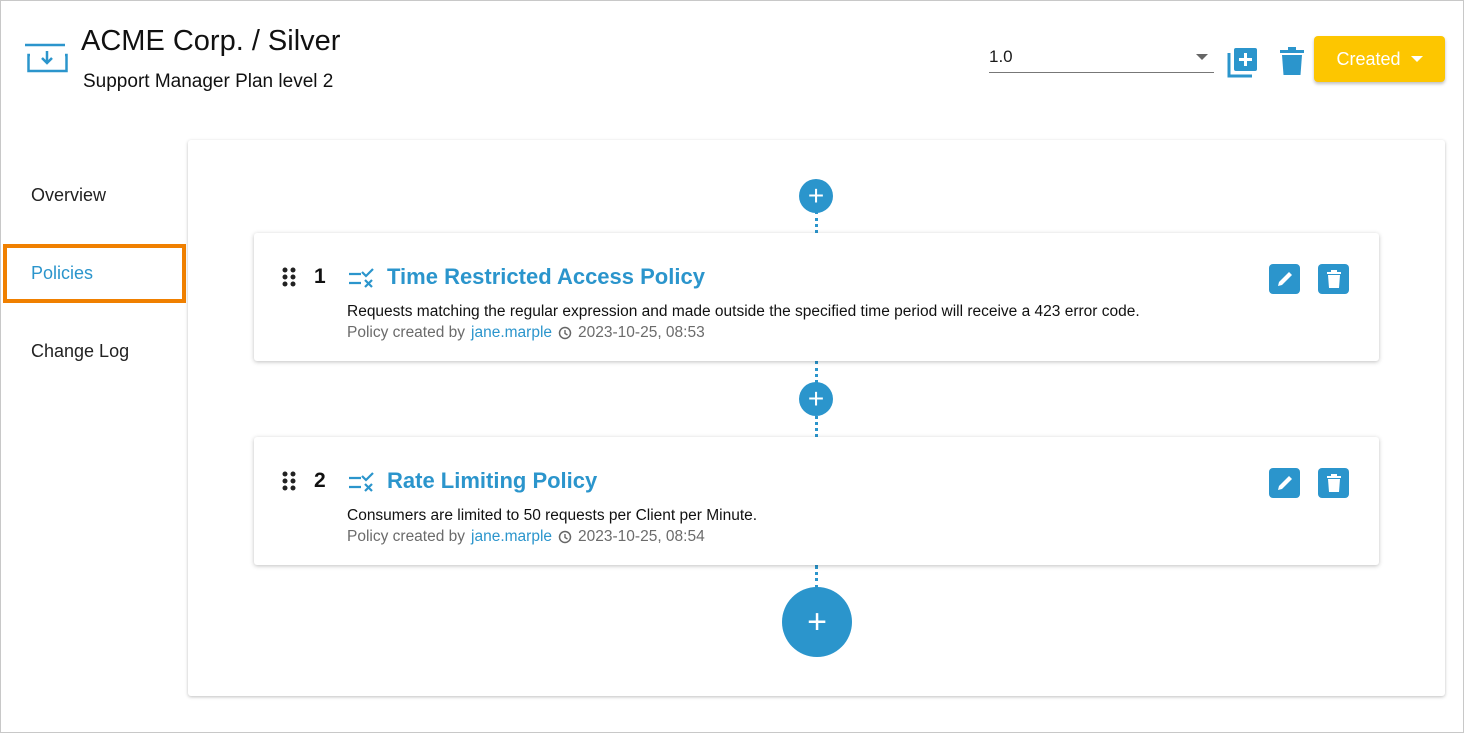 The width and height of the screenshot is (1464, 733). I want to click on sidebar-item-policies: Policies, so click(62, 273).